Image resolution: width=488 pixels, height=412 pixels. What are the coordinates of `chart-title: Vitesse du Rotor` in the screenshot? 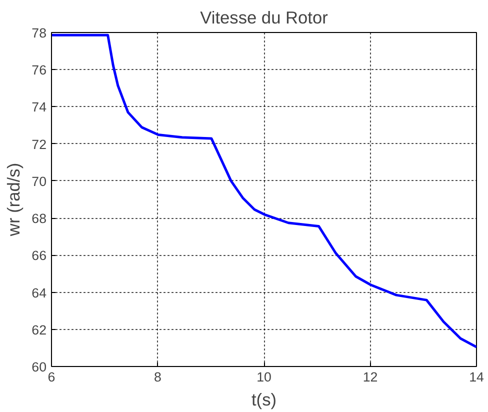 It's located at (264, 18).